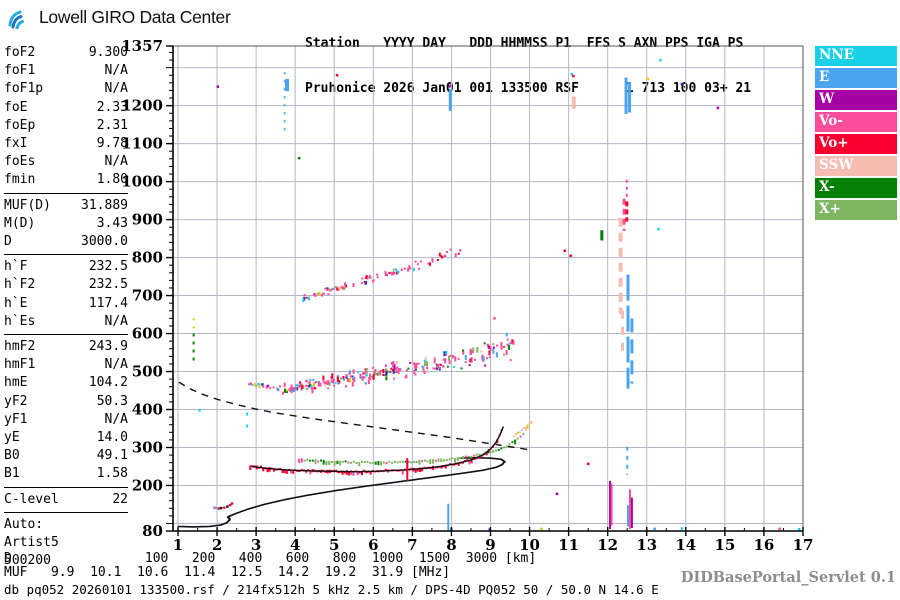  What do you see at coordinates (147, 220) in the screenshot?
I see `y-tick-label-900: 900` at bounding box center [147, 220].